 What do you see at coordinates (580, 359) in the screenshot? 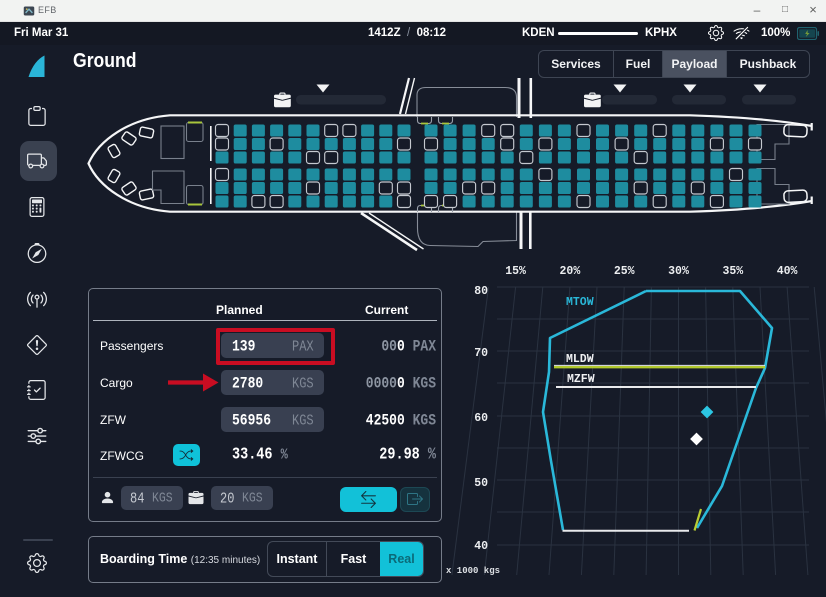
I see `svg-text: MLDW` at bounding box center [580, 359].